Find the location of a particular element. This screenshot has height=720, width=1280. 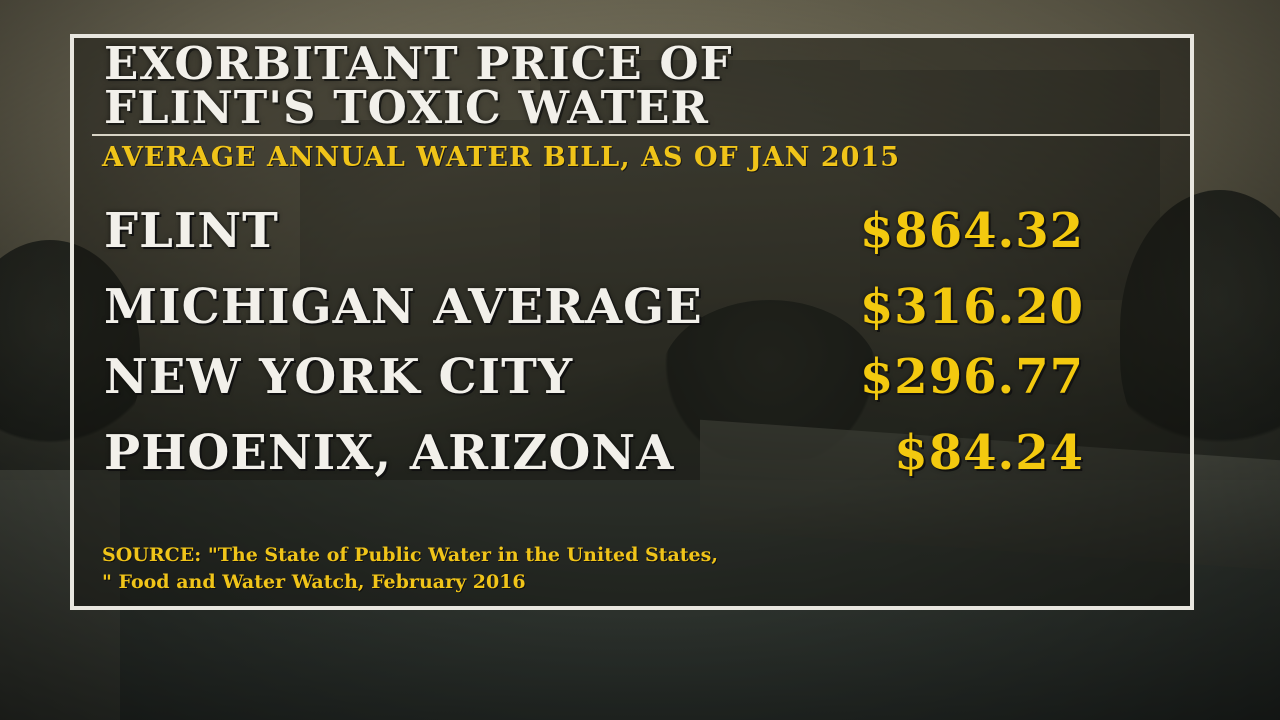

graphic-title: EXORBITANT PRICE OF FLINT'S TOXIC WATER is located at coordinates (418, 85).